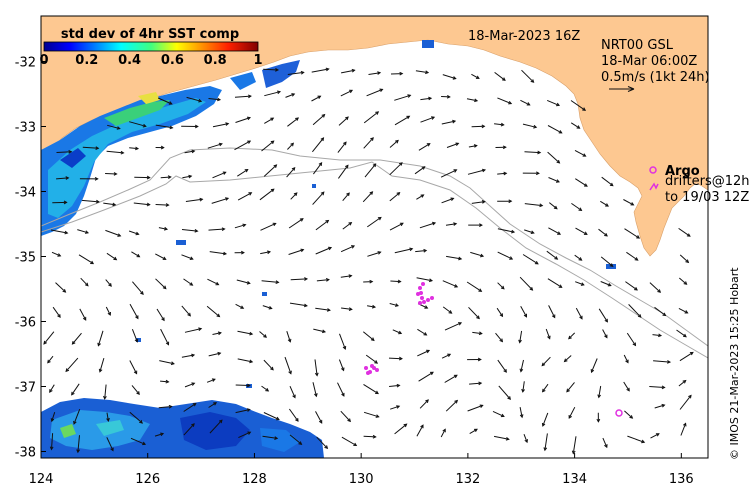 This screenshot has width=750, height=496. What do you see at coordinates (734, 363) in the screenshot?
I see `imos-credit: © IMOS 21-Mar-2023 15:25 Hobart` at bounding box center [734, 363].